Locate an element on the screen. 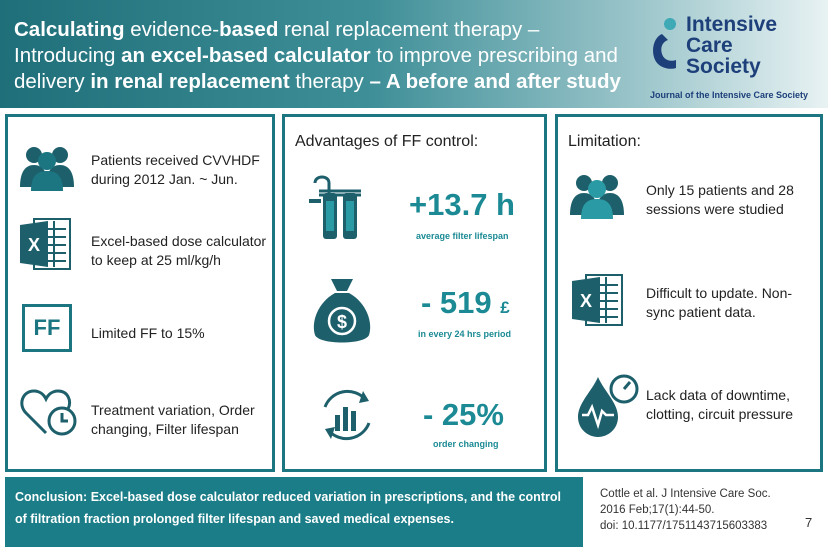 The image size is (828, 553). logo-wordmark: Intensive Care Society is located at coordinates (731, 45).